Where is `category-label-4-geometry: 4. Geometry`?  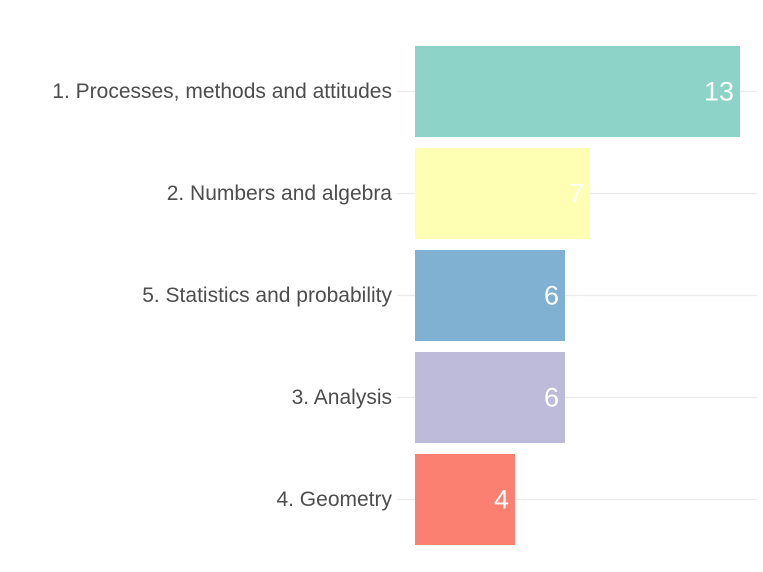
category-label-4-geometry: 4. Geometry is located at coordinates (334, 499).